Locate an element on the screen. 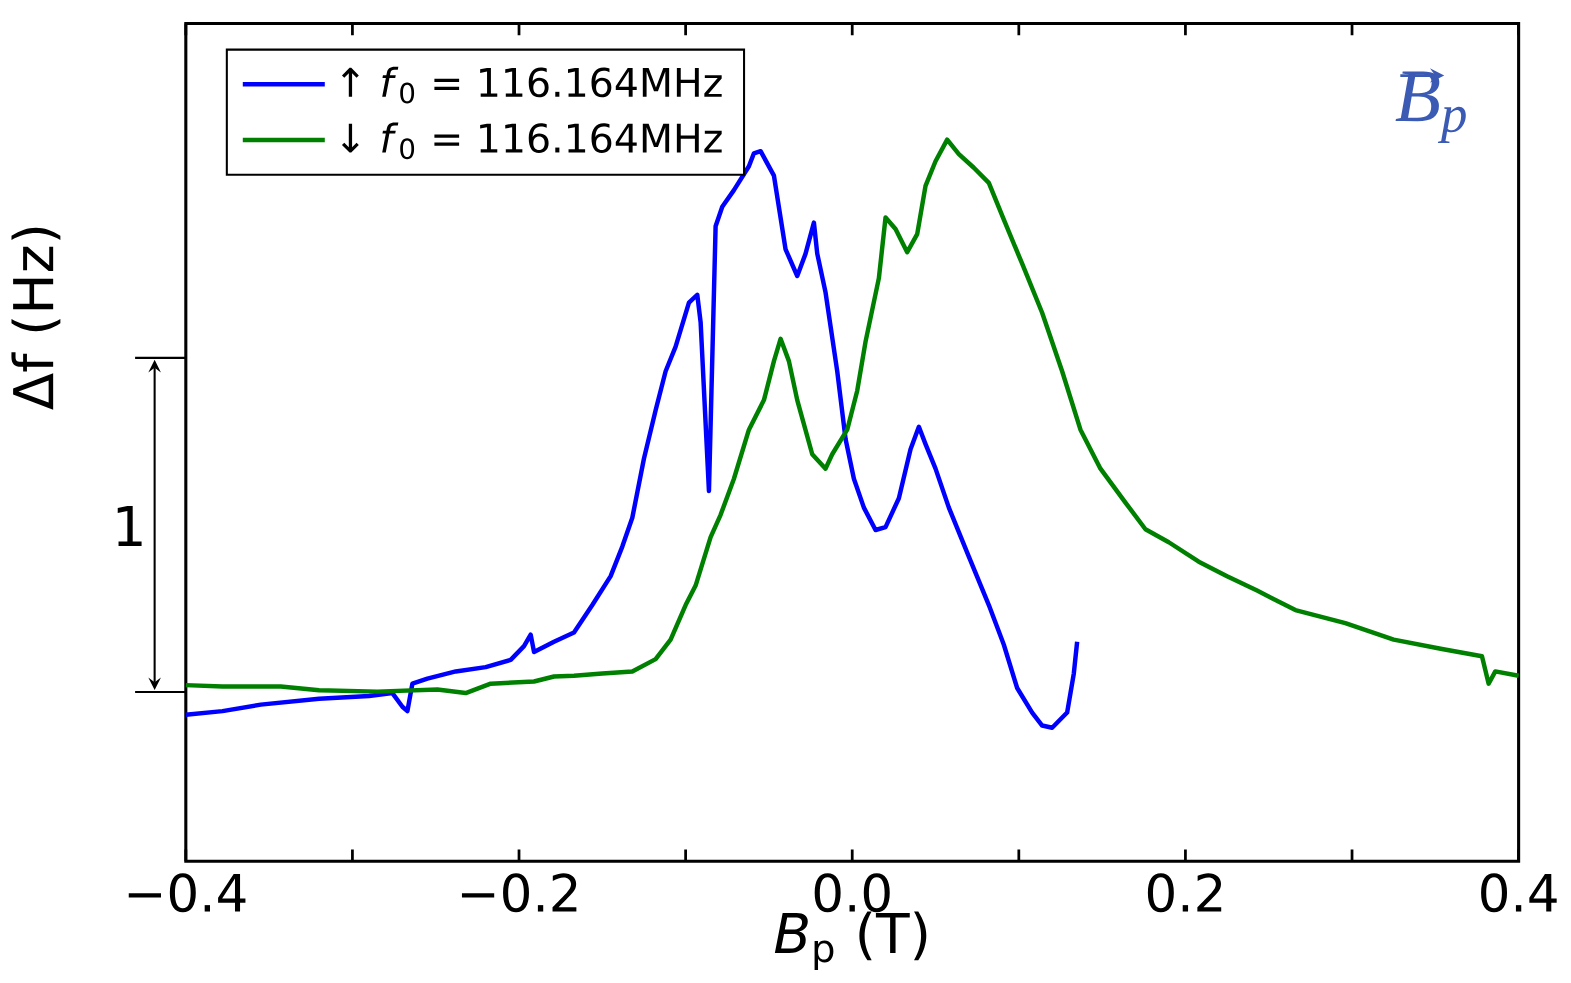 This screenshot has width=1571, height=983. legend-label: ↑ f$_{0}$ = 116.164MHz is located at coordinates (531, 85).